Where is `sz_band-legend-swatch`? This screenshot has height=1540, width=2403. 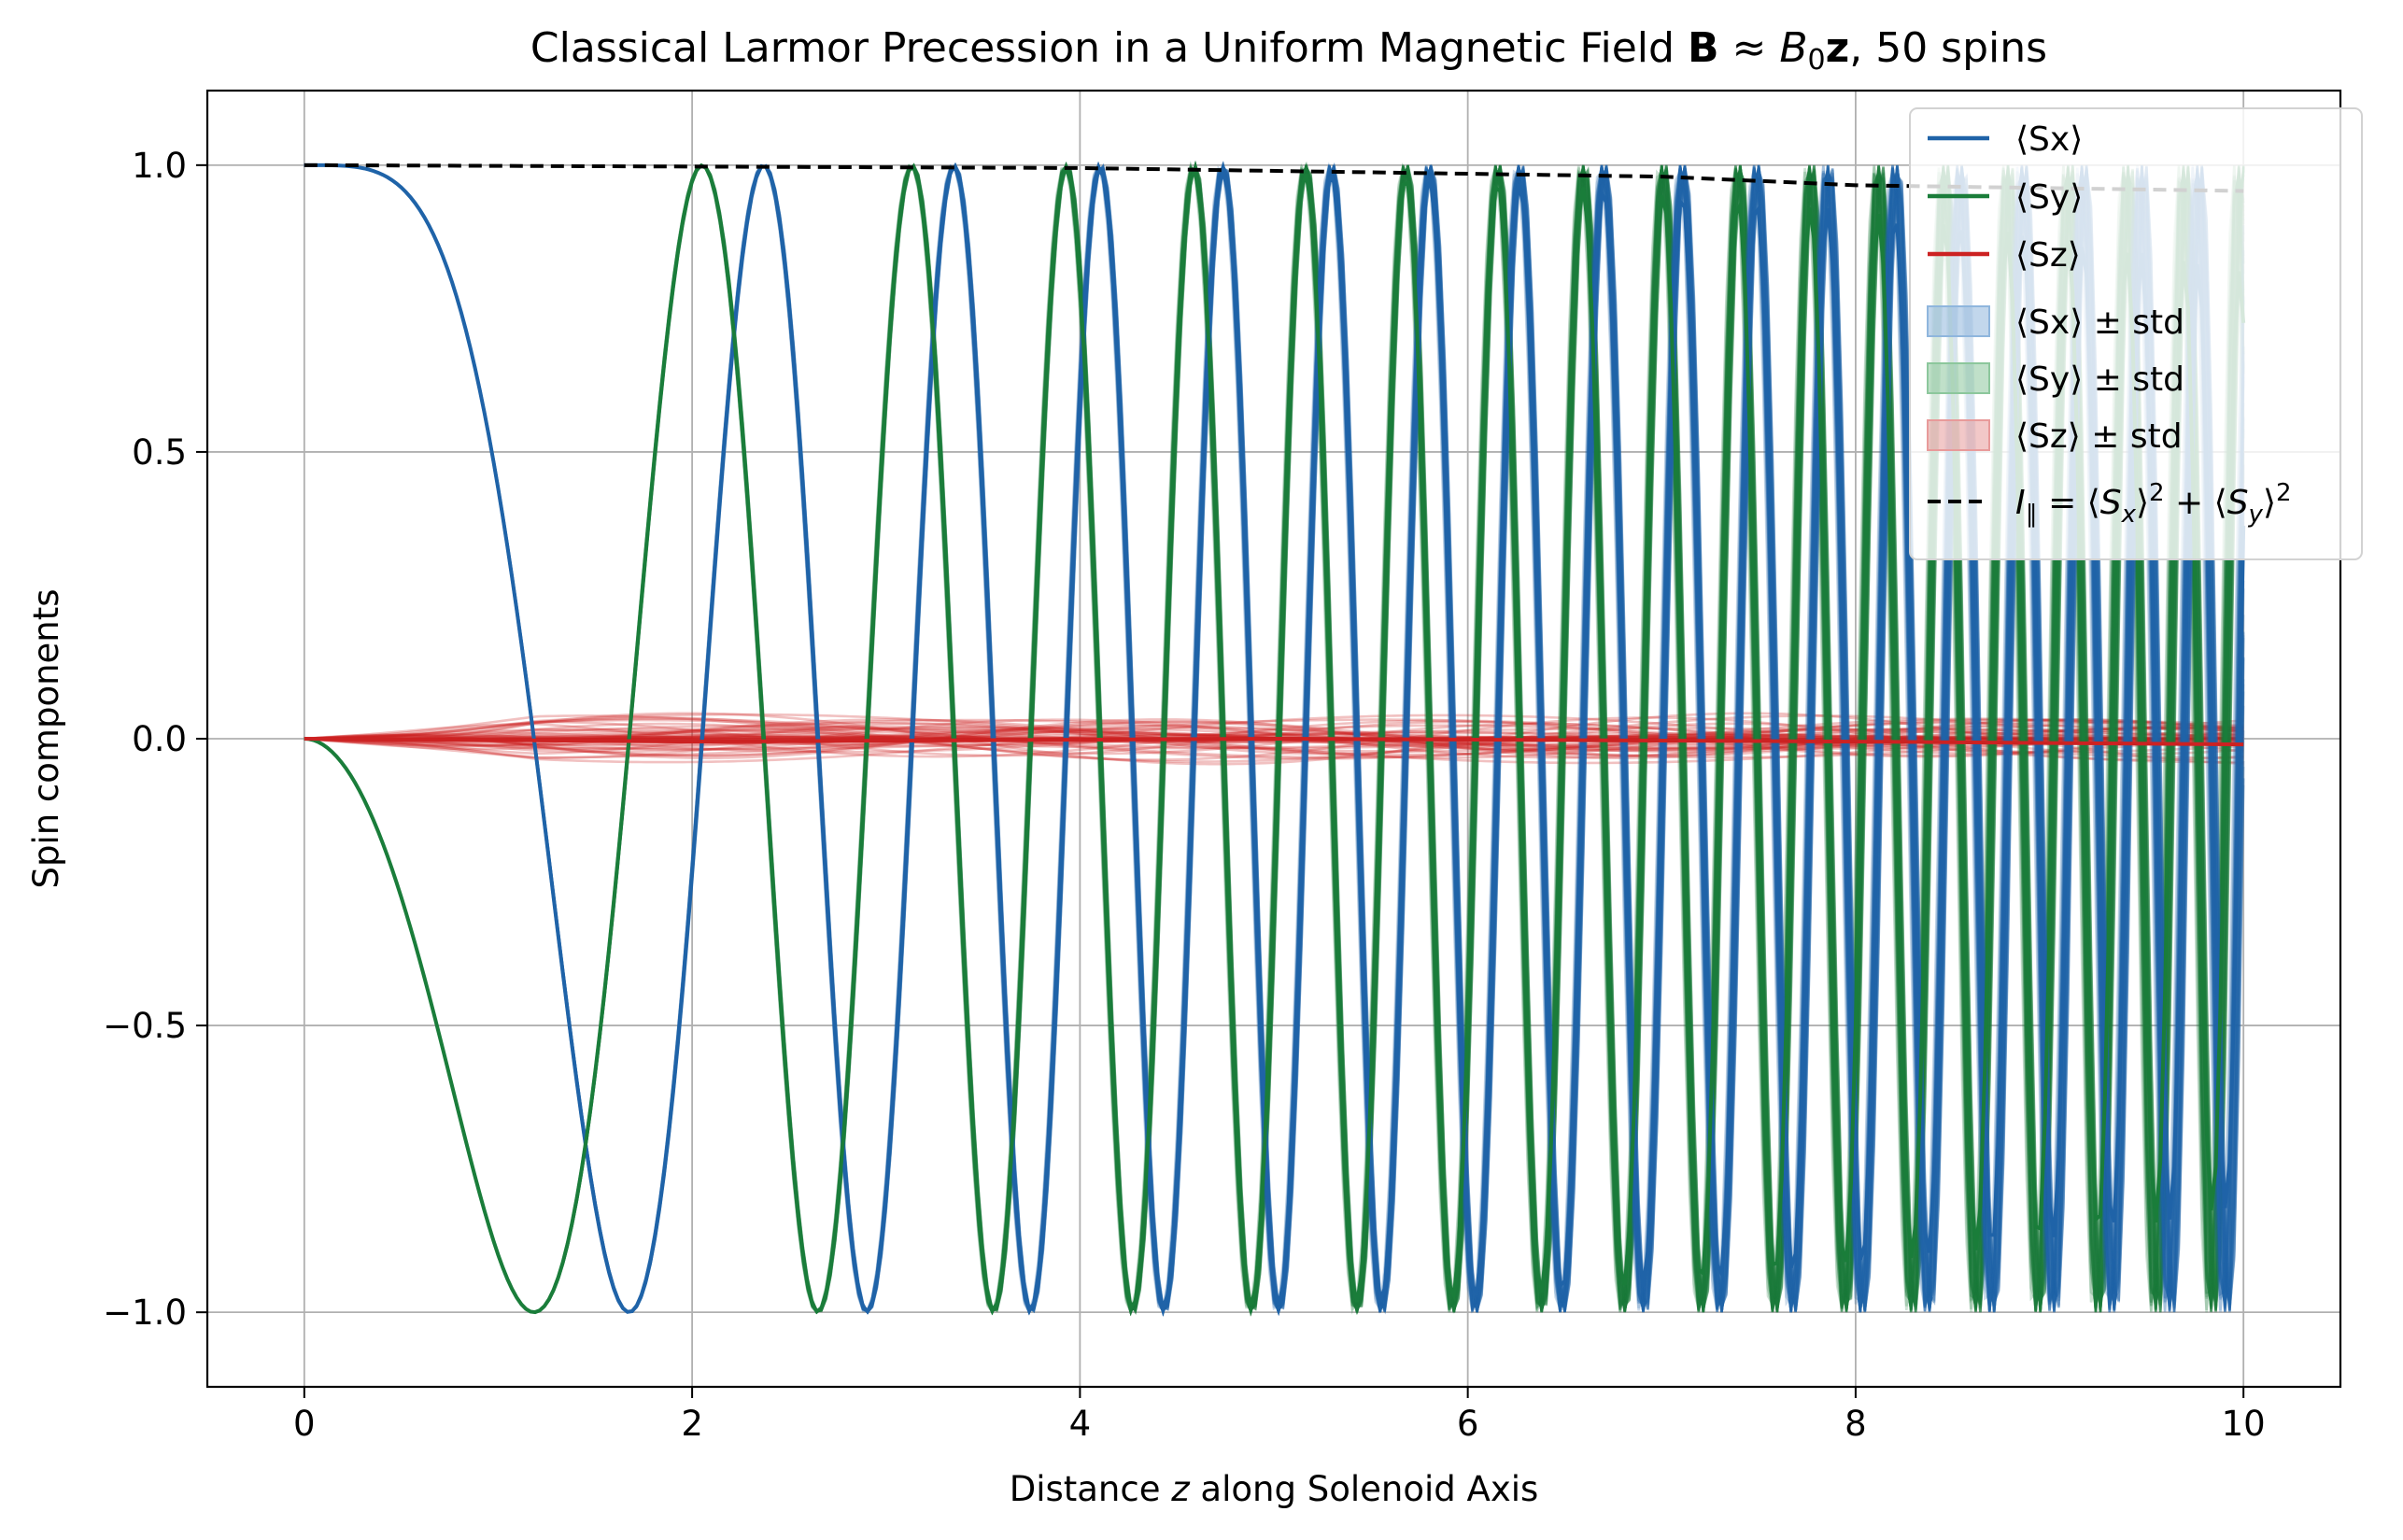
sz_band-legend-swatch is located at coordinates (1959, 435).